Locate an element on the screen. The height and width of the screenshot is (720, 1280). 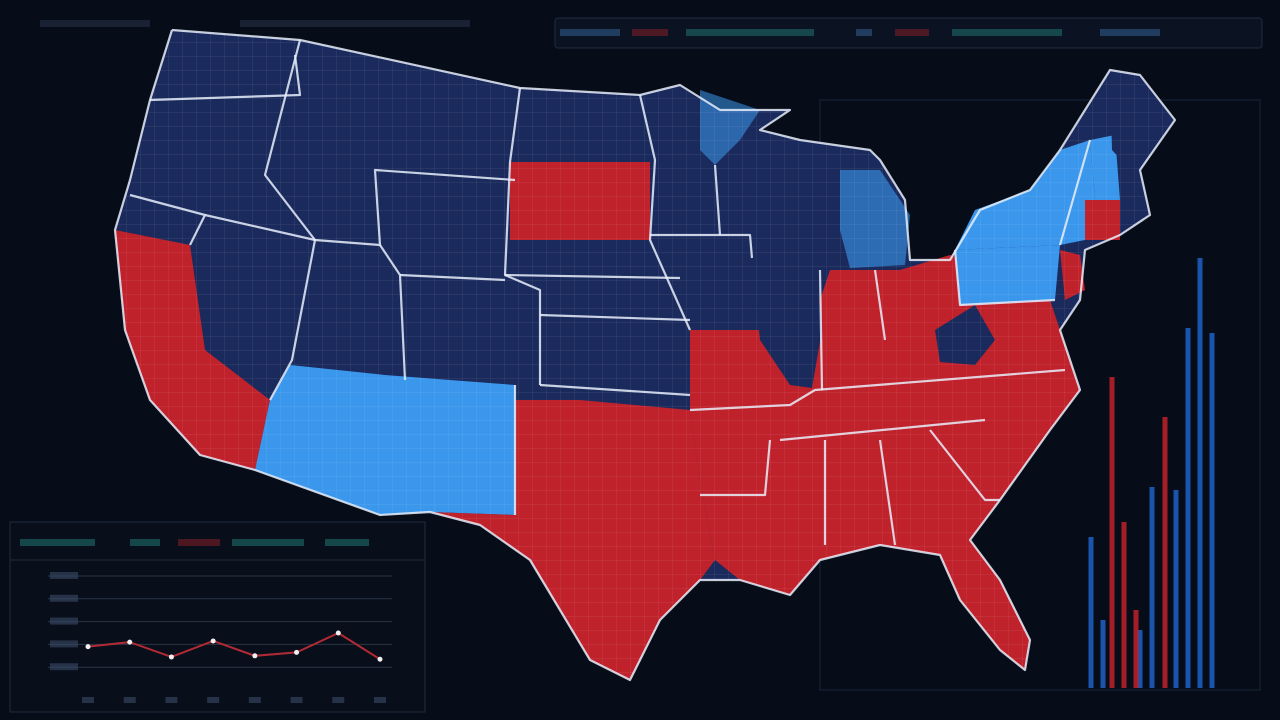
line-chart is located at coordinates (220, 637).